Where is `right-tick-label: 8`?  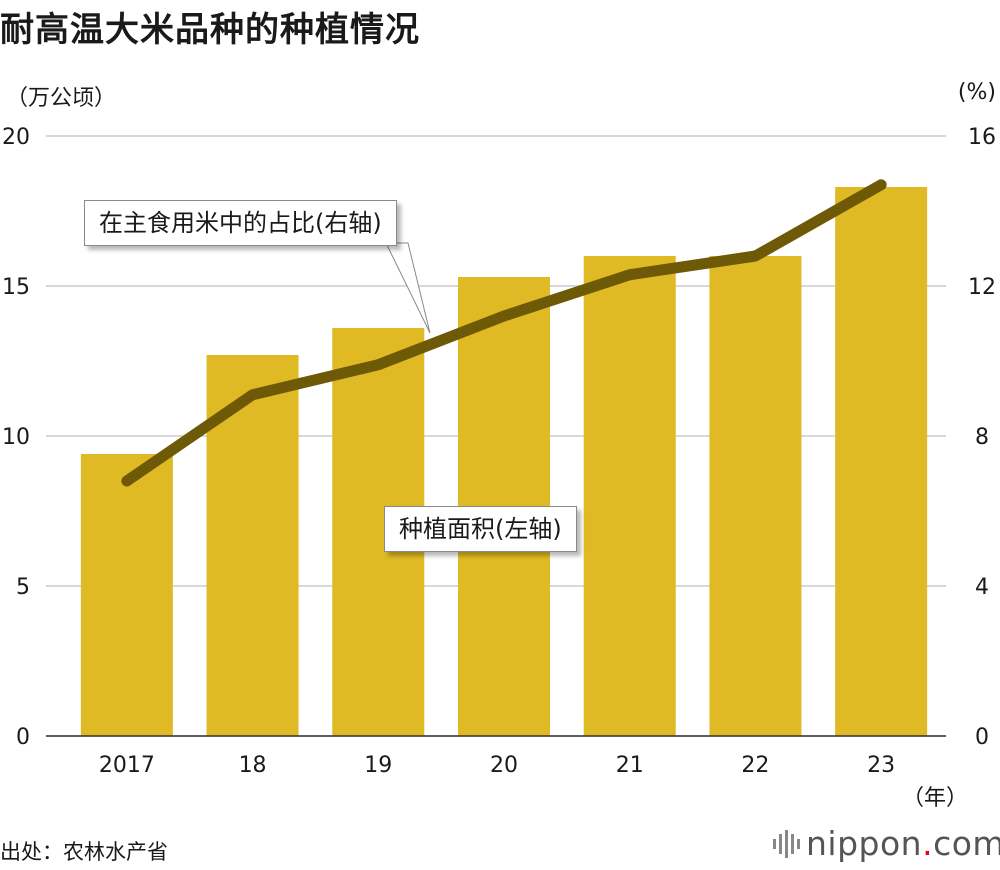 right-tick-label: 8 is located at coordinates (982, 437).